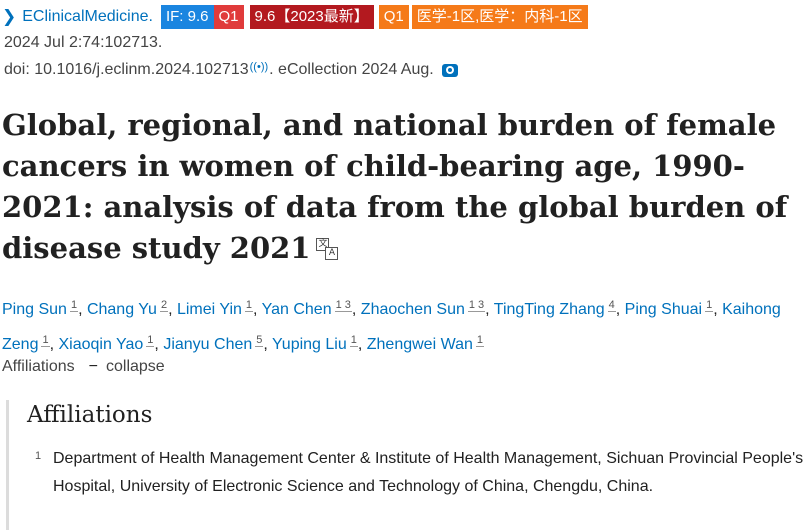 This screenshot has height=530, width=806. I want to click on affiliations-label: Affiliations, so click(38, 366).